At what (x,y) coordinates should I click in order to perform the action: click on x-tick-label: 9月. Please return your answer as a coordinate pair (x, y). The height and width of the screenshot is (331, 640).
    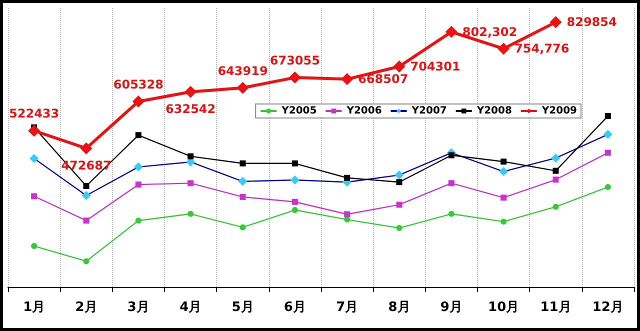
    Looking at the image, I should click on (451, 307).